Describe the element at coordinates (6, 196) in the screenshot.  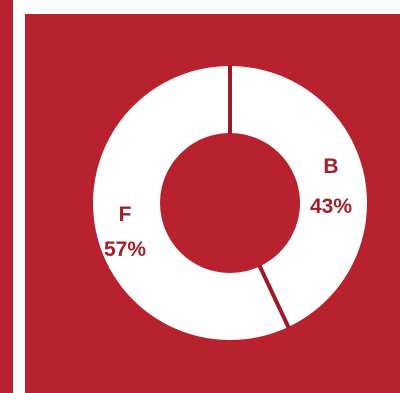
I see `left-panel-edge` at that location.